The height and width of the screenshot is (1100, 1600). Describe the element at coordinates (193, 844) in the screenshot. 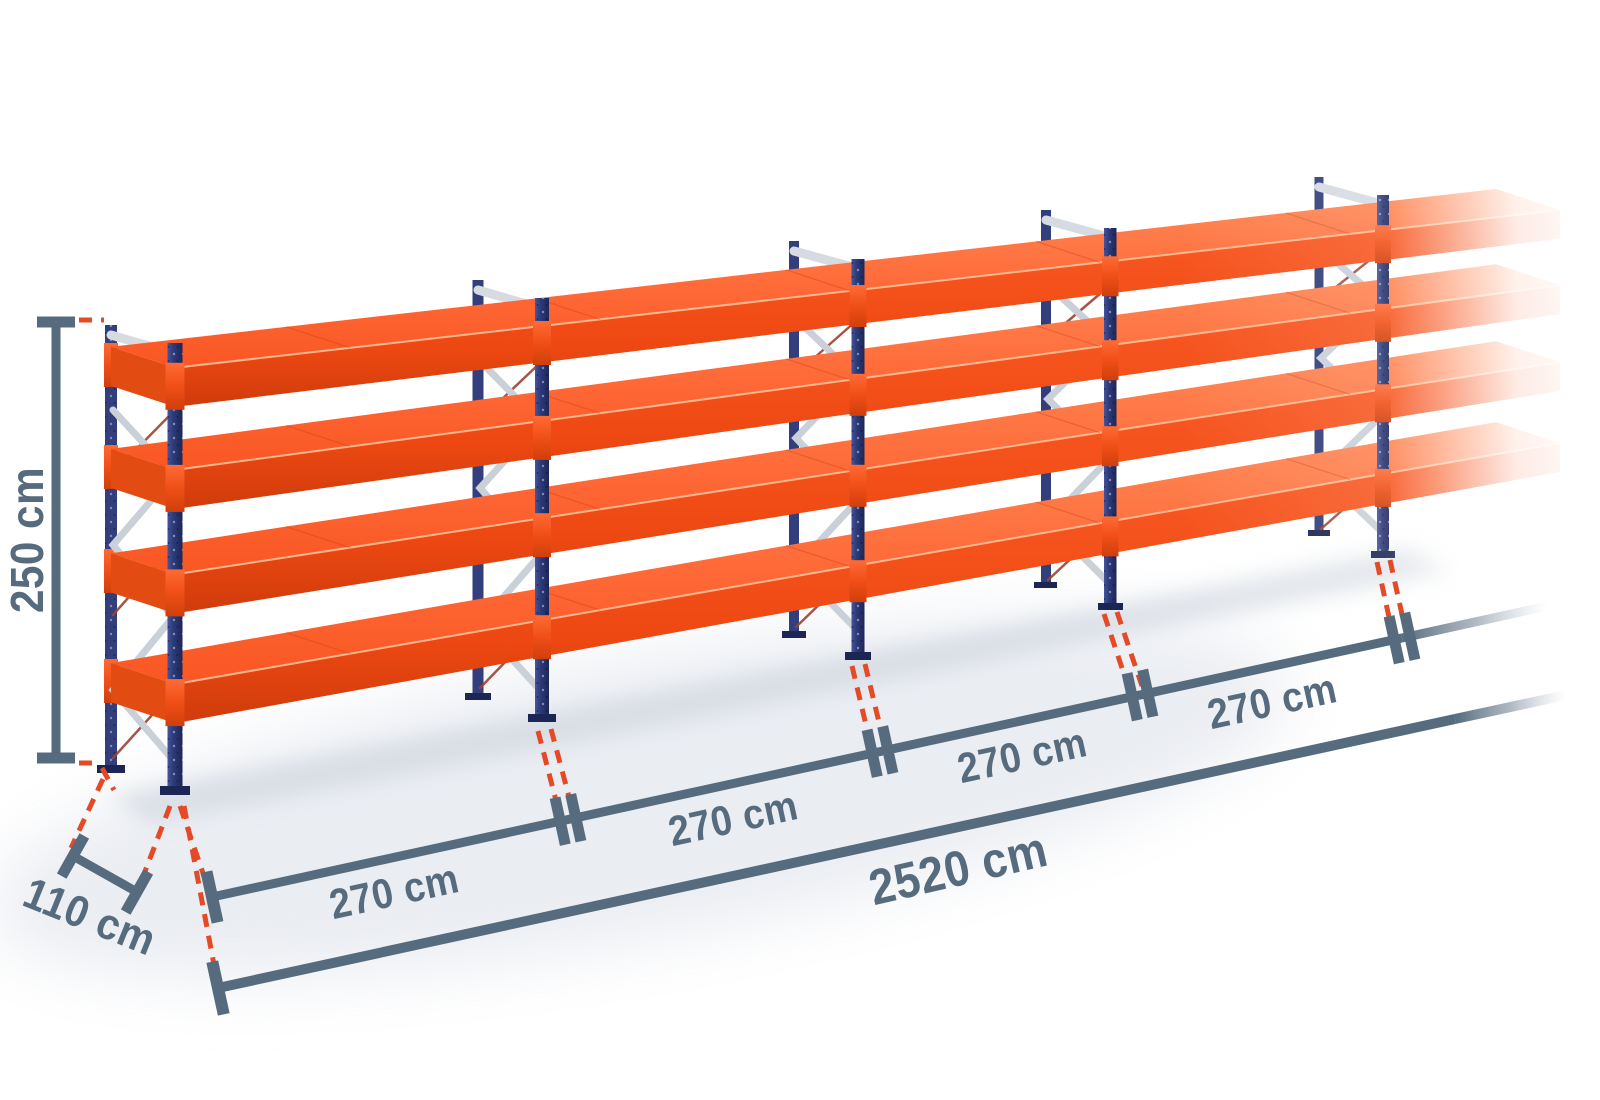

I see `leader-bay-start` at that location.